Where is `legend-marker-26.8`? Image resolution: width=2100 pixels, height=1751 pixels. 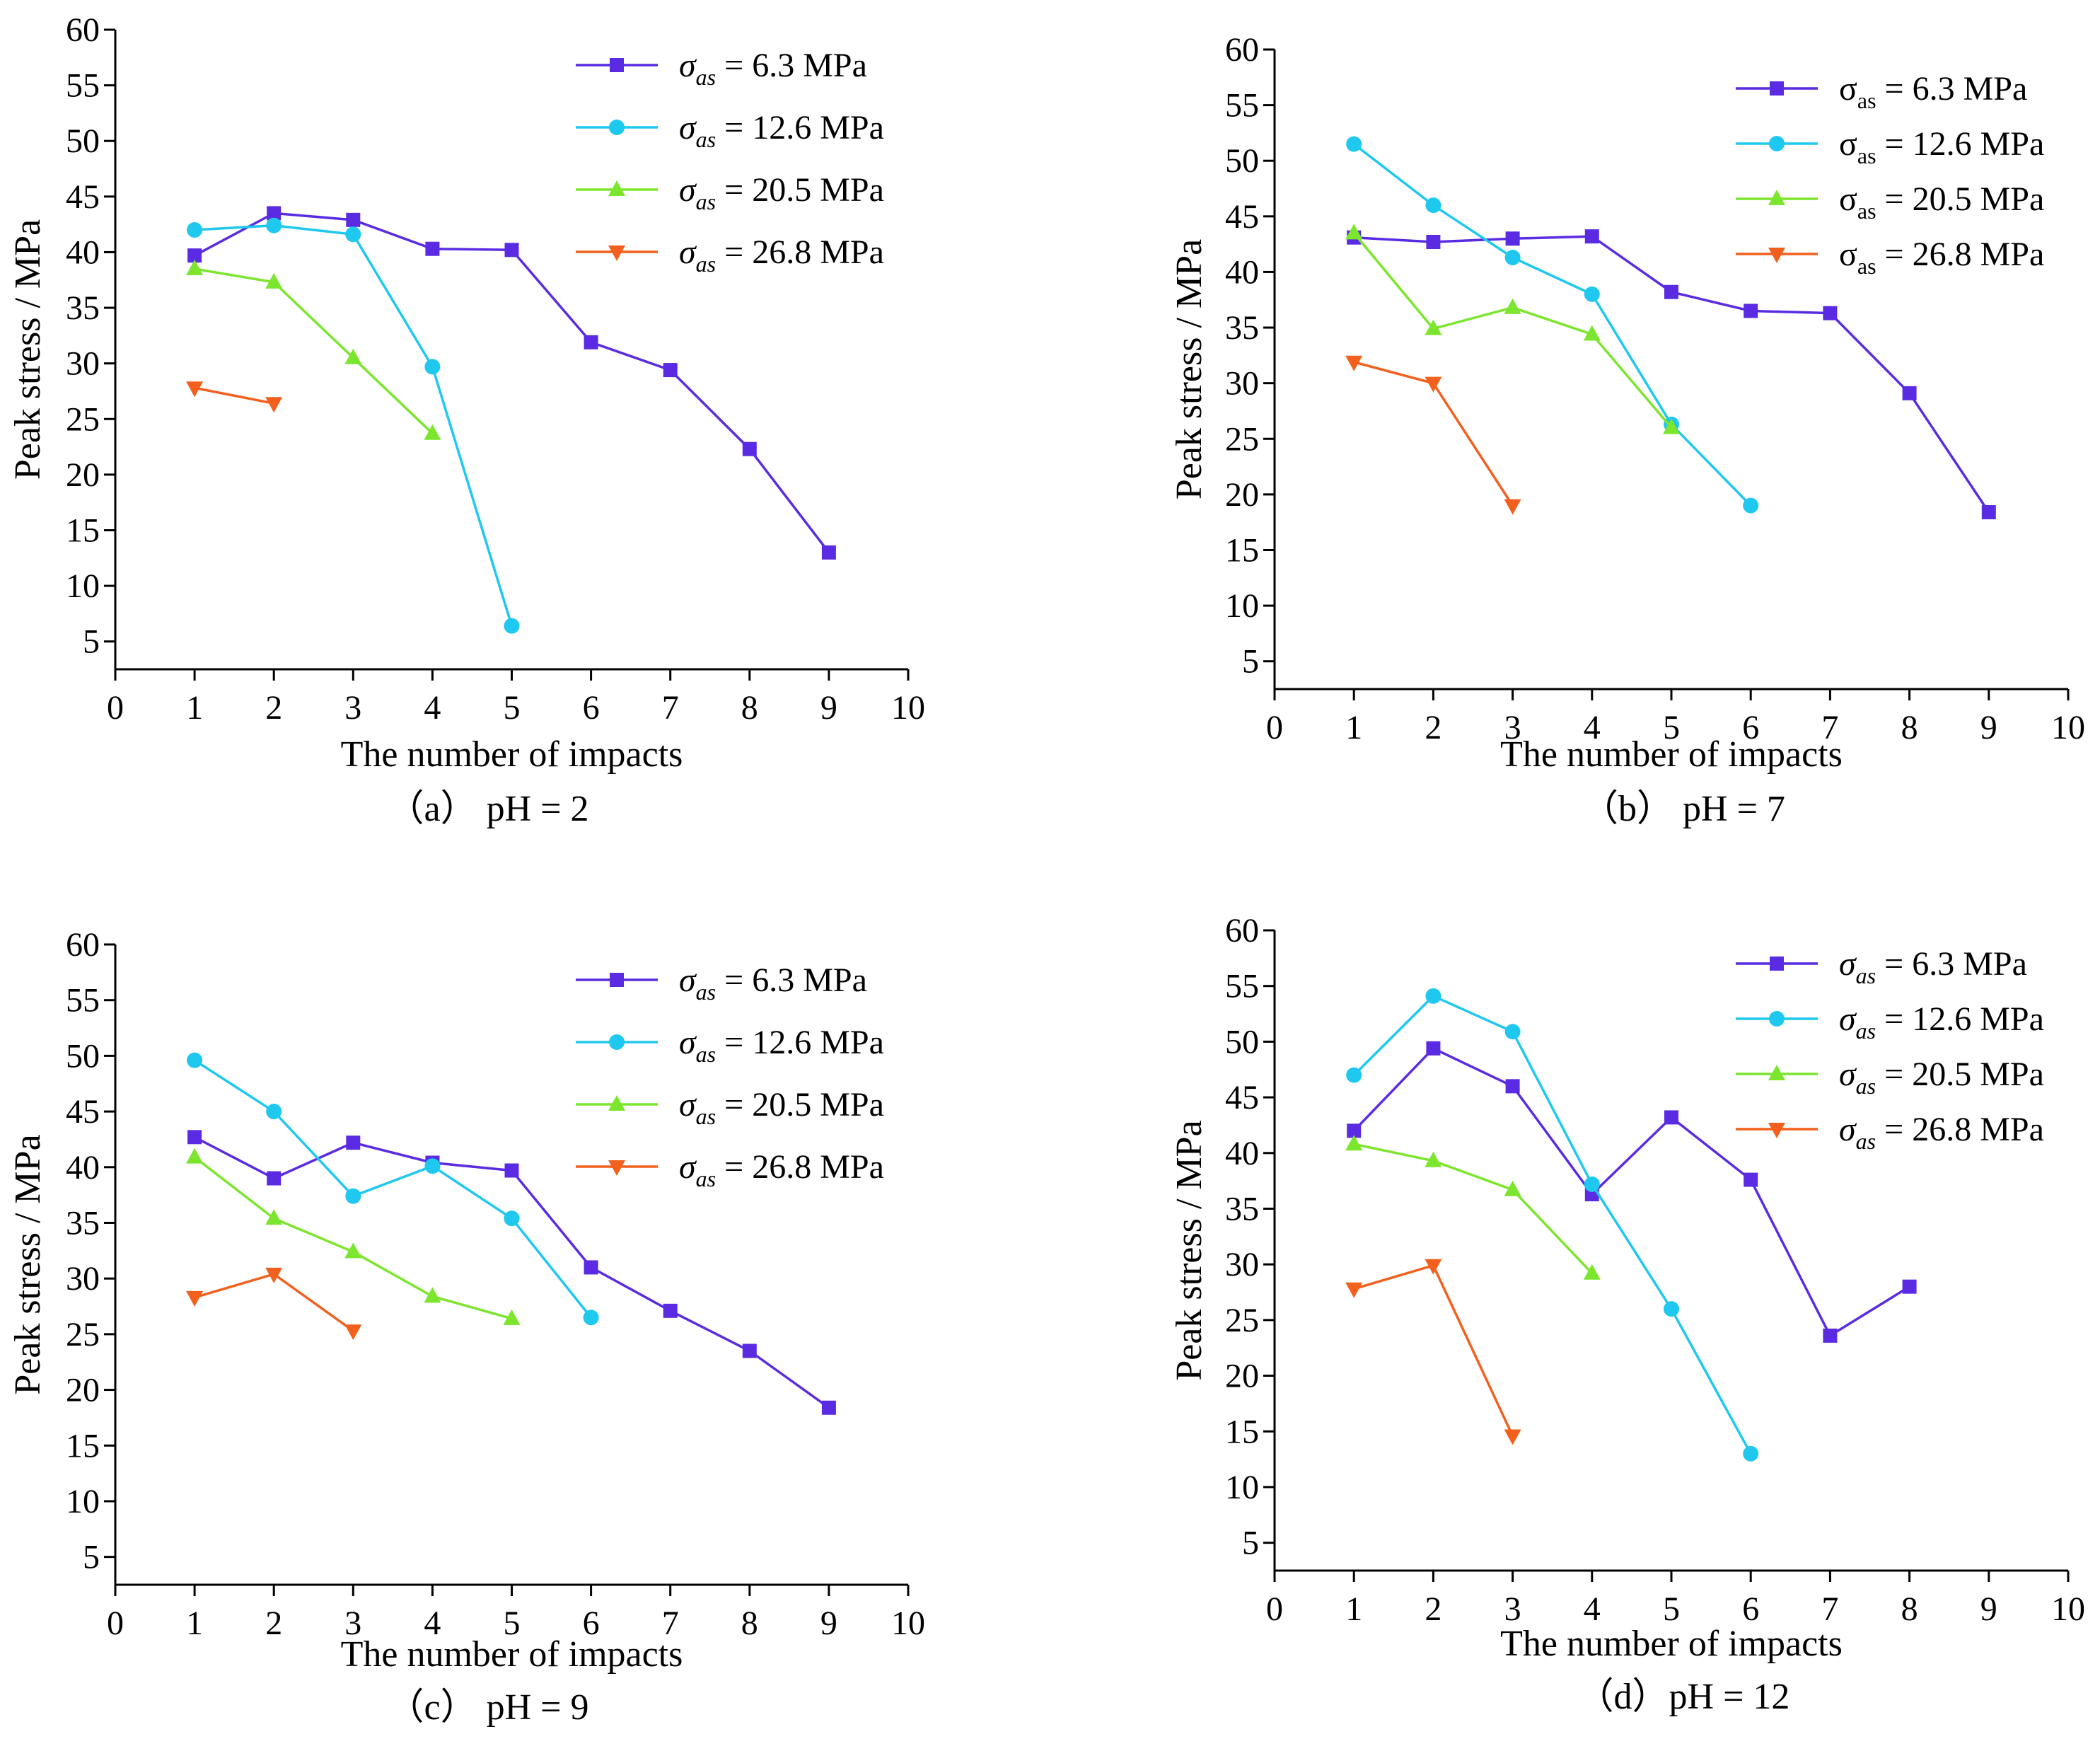
legend-marker-26.8 is located at coordinates (617, 1168).